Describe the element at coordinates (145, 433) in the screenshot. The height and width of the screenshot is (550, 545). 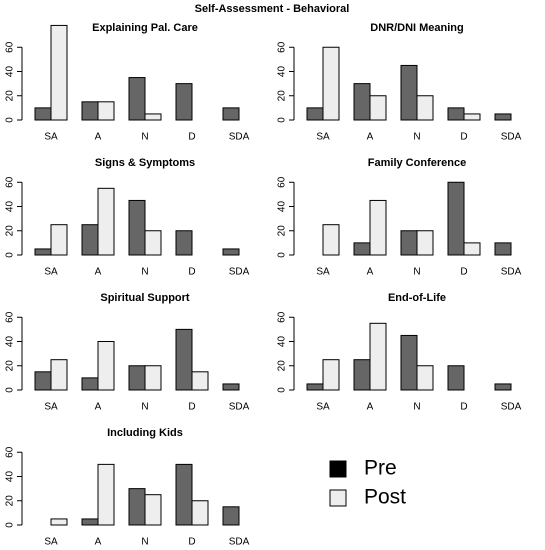
I see `panel-title: Including Kids` at that location.